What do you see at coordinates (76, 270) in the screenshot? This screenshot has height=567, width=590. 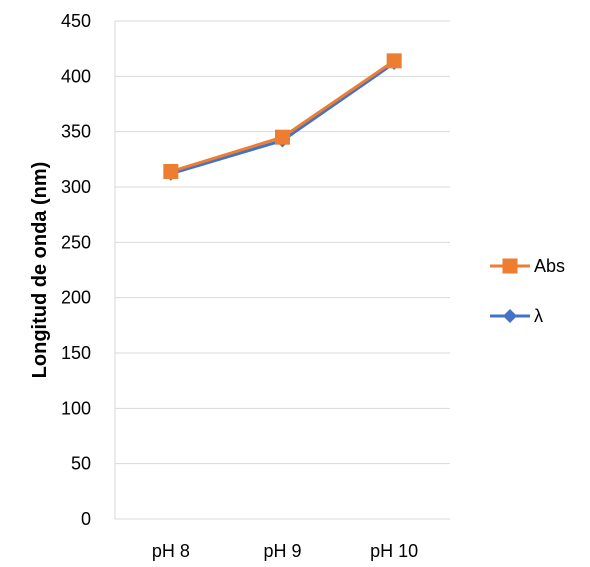 I see `y-tick-labels: 0 50 100 150 200 250 300 350 400 450` at bounding box center [76, 270].